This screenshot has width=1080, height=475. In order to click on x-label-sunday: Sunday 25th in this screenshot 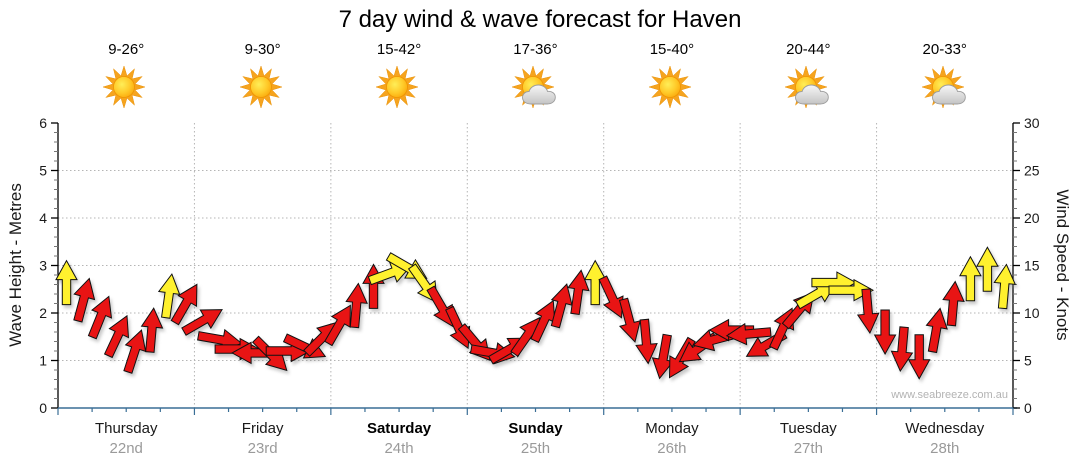, I will do `click(535, 439)`.